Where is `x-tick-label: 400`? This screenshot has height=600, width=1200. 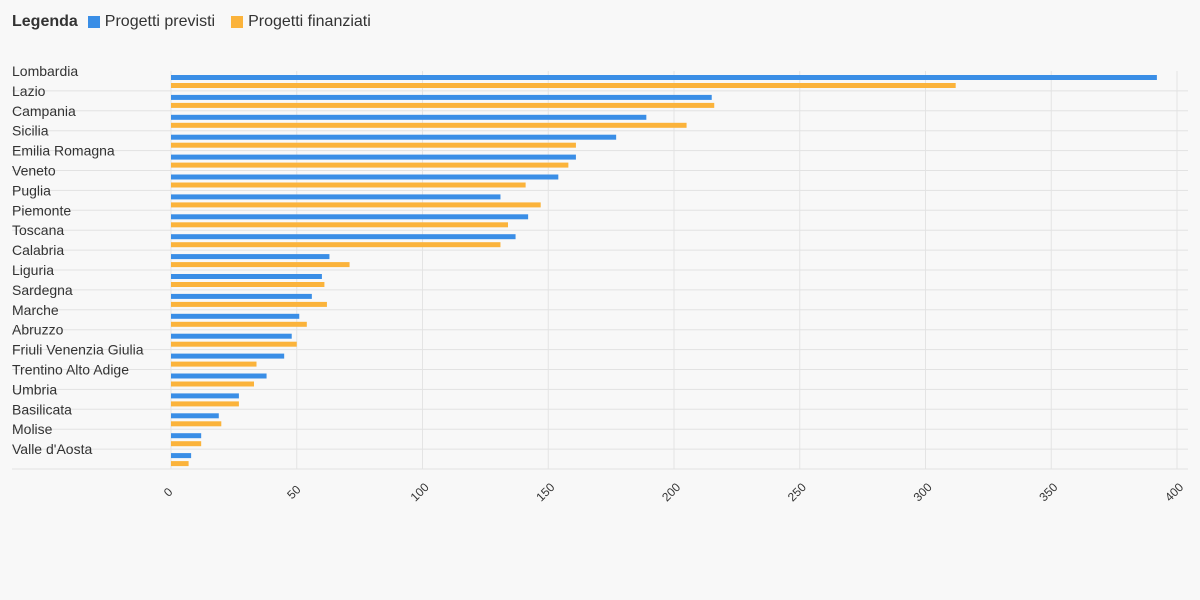 x-tick-label: 400 is located at coordinates (1174, 492).